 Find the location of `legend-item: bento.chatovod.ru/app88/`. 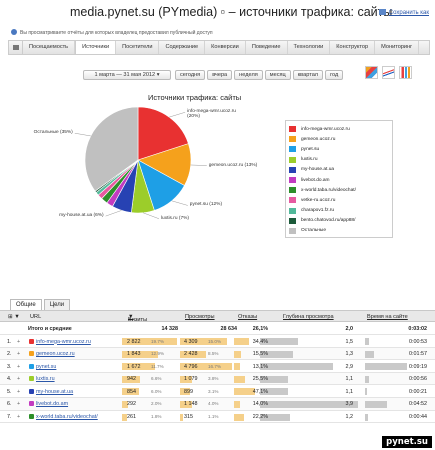

legend-item: bento.chatovod.ru/app88/ is located at coordinates (339, 221).